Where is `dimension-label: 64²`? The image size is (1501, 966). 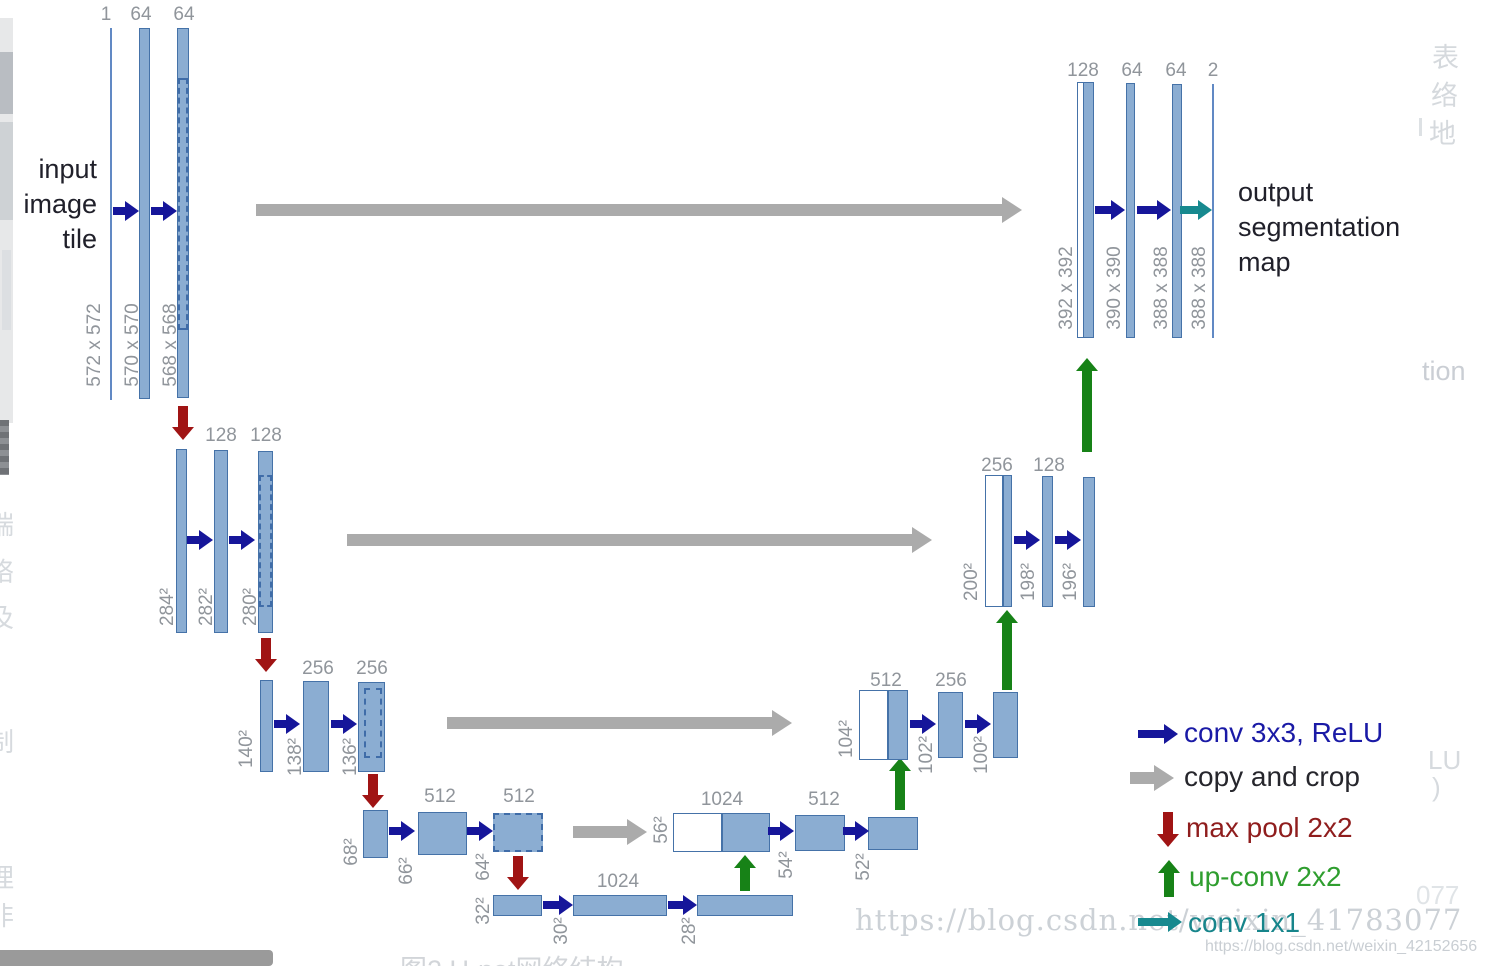 dimension-label: 64² is located at coordinates (483, 867).